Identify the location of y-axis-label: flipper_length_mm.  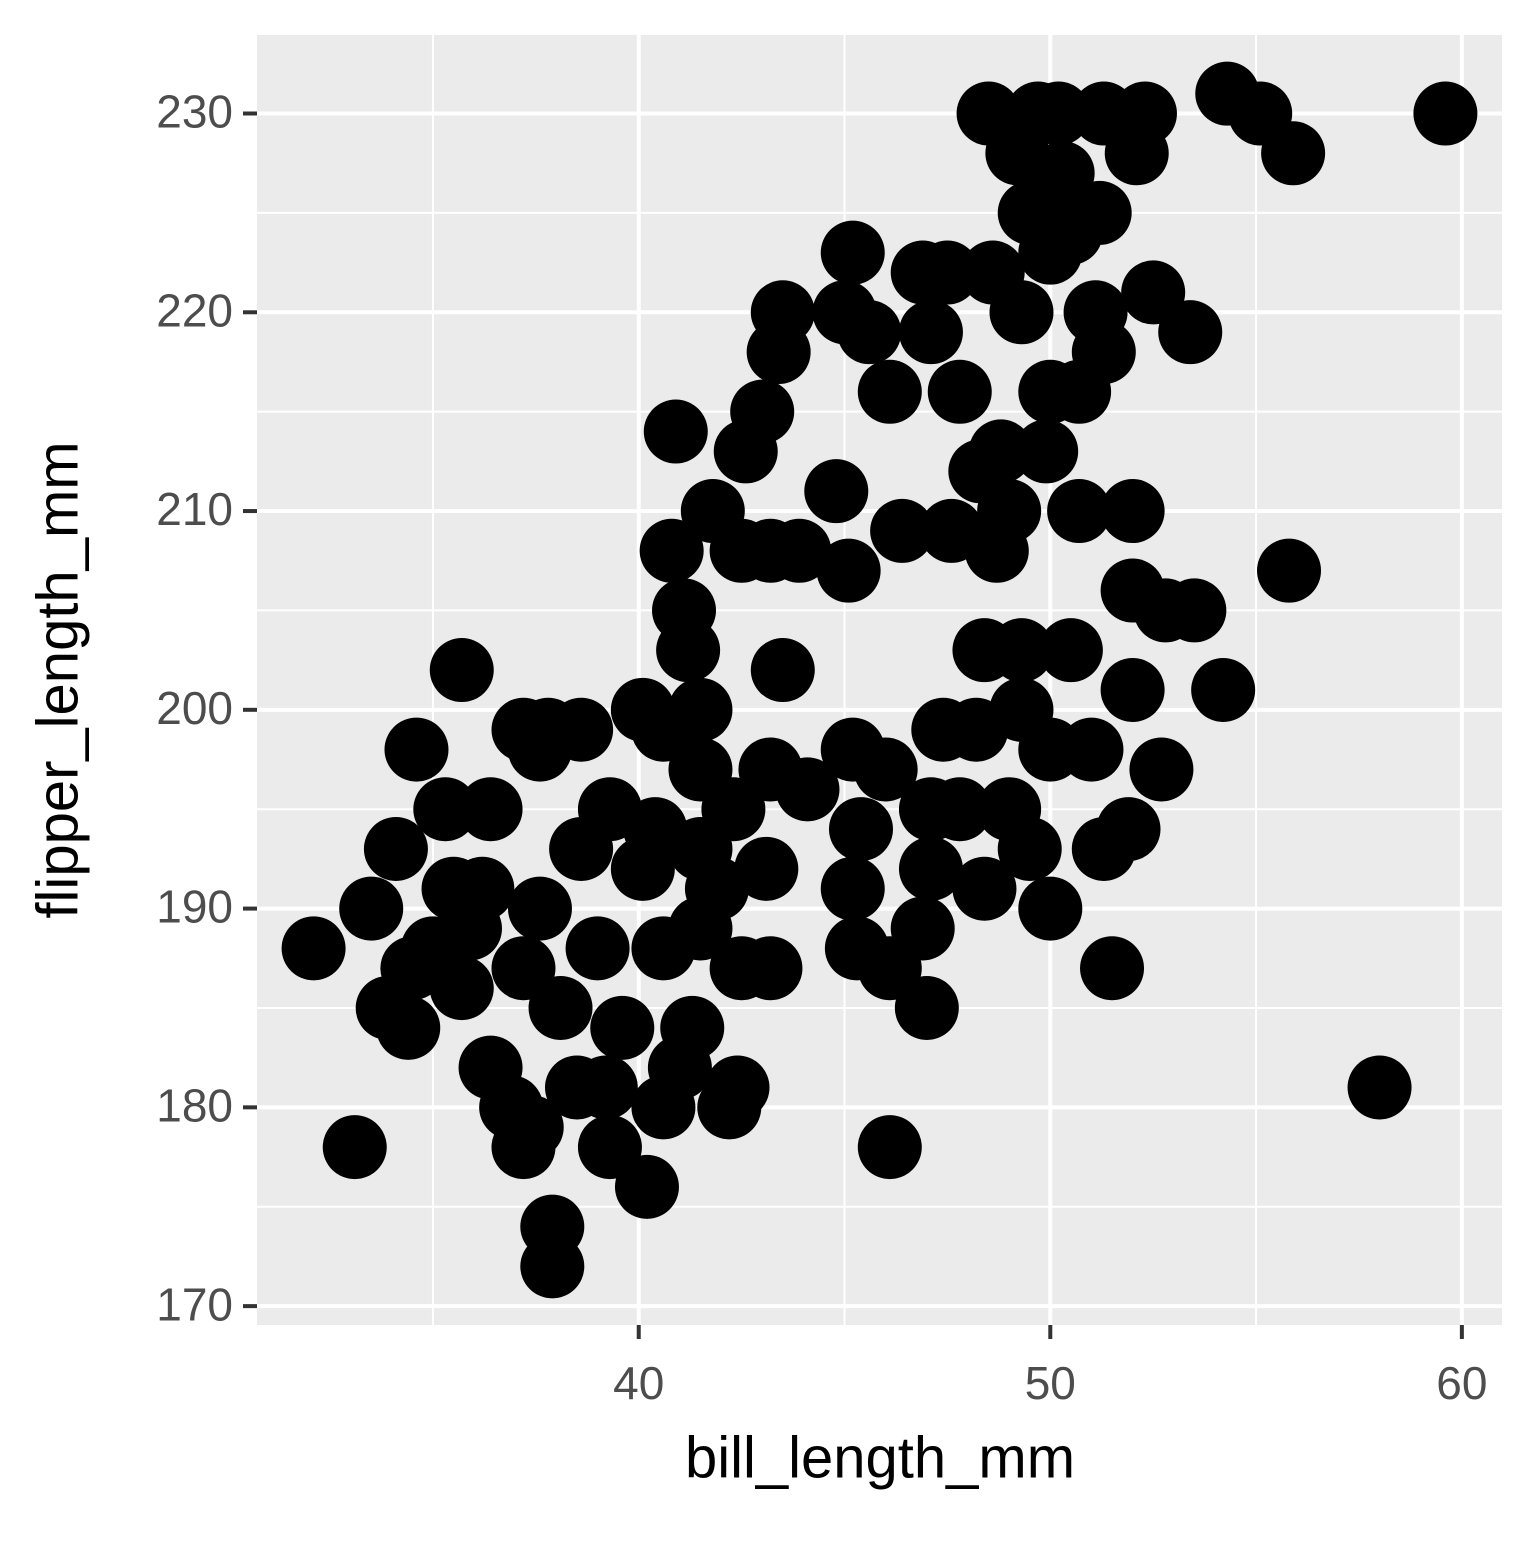
(57, 679).